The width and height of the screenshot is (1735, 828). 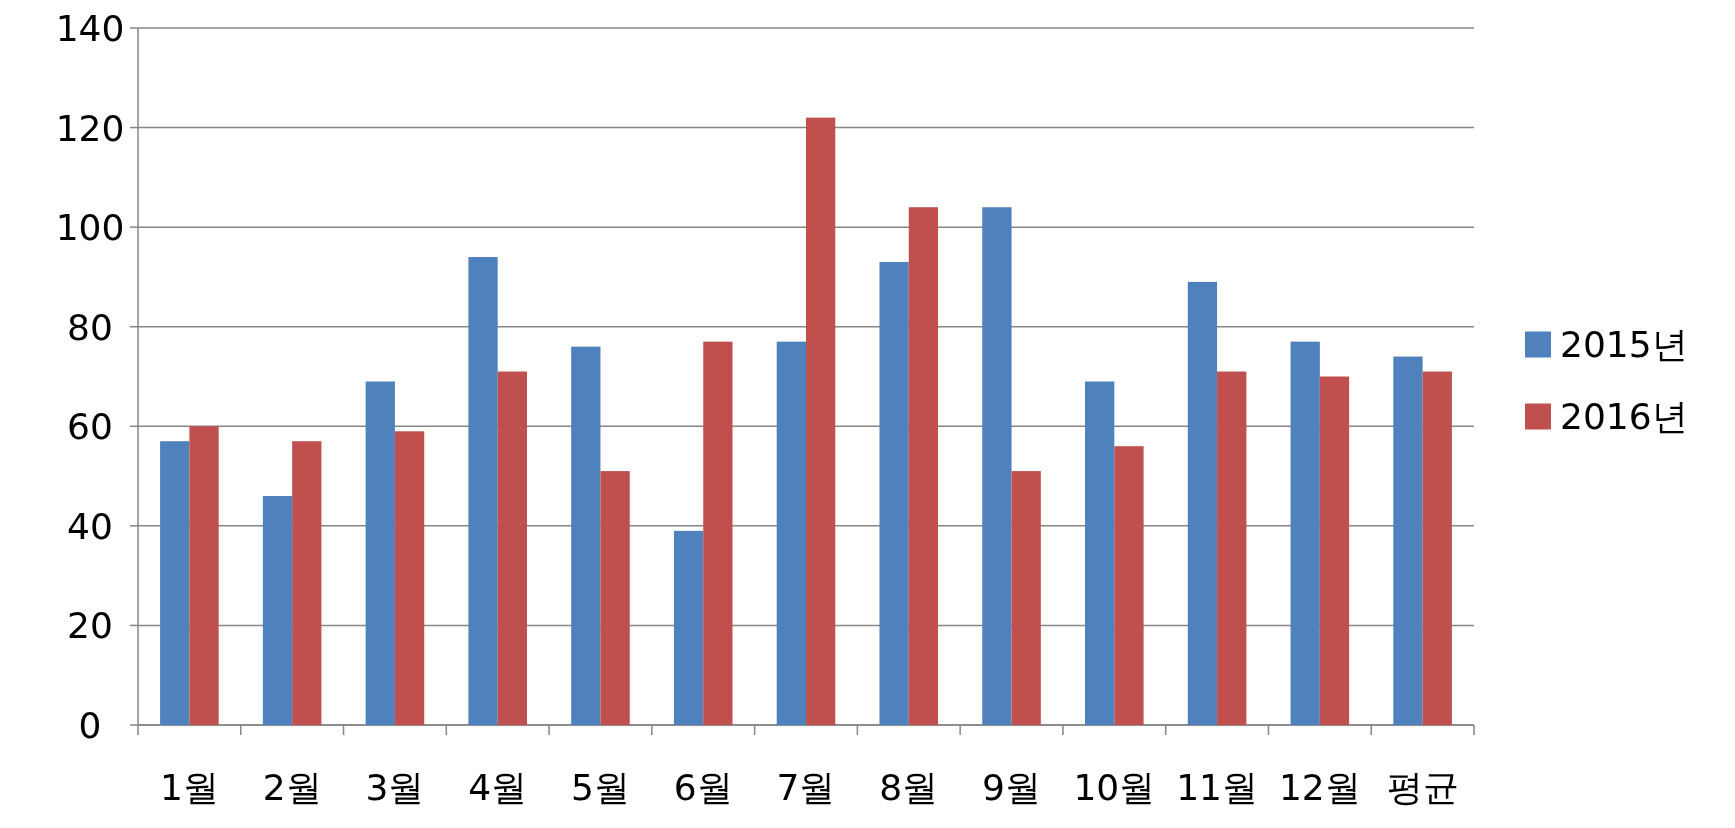 I want to click on legend-label: 2016년, so click(x=1624, y=416).